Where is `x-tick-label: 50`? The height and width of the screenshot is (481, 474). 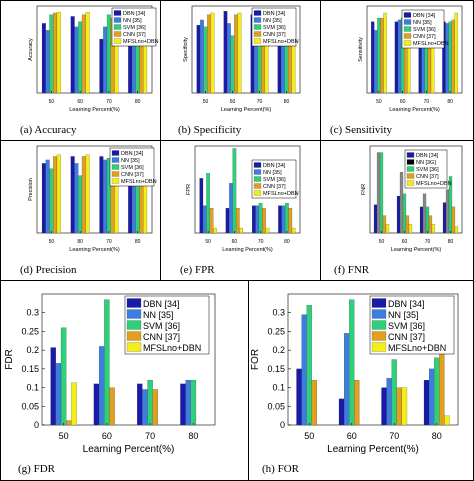
x-tick-label: 50 is located at coordinates (64, 436).